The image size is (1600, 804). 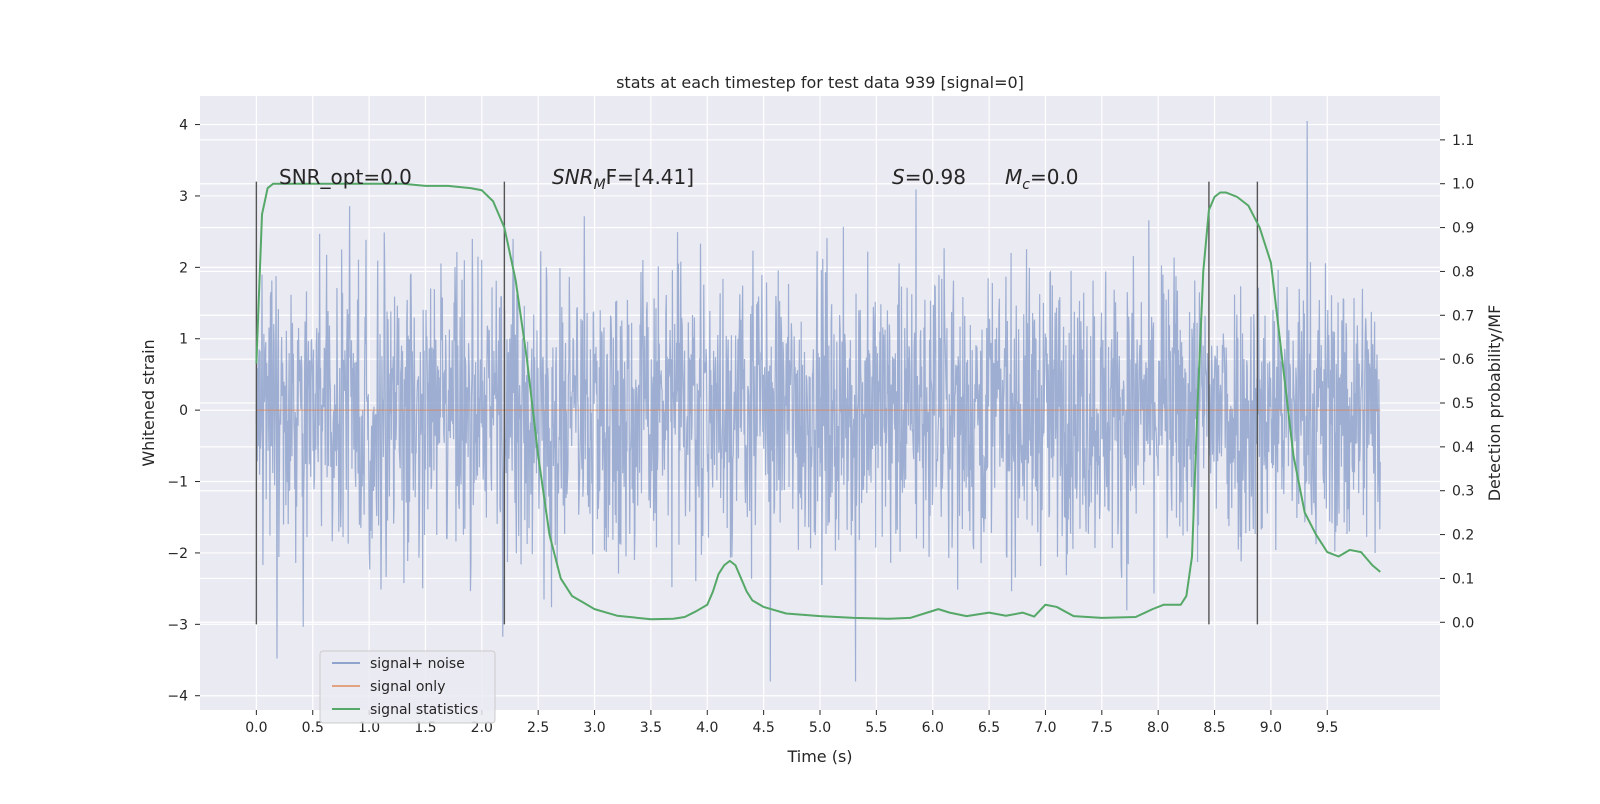 What do you see at coordinates (1463, 185) in the screenshot?
I see `y2-tick-label-10: 1.0` at bounding box center [1463, 185].